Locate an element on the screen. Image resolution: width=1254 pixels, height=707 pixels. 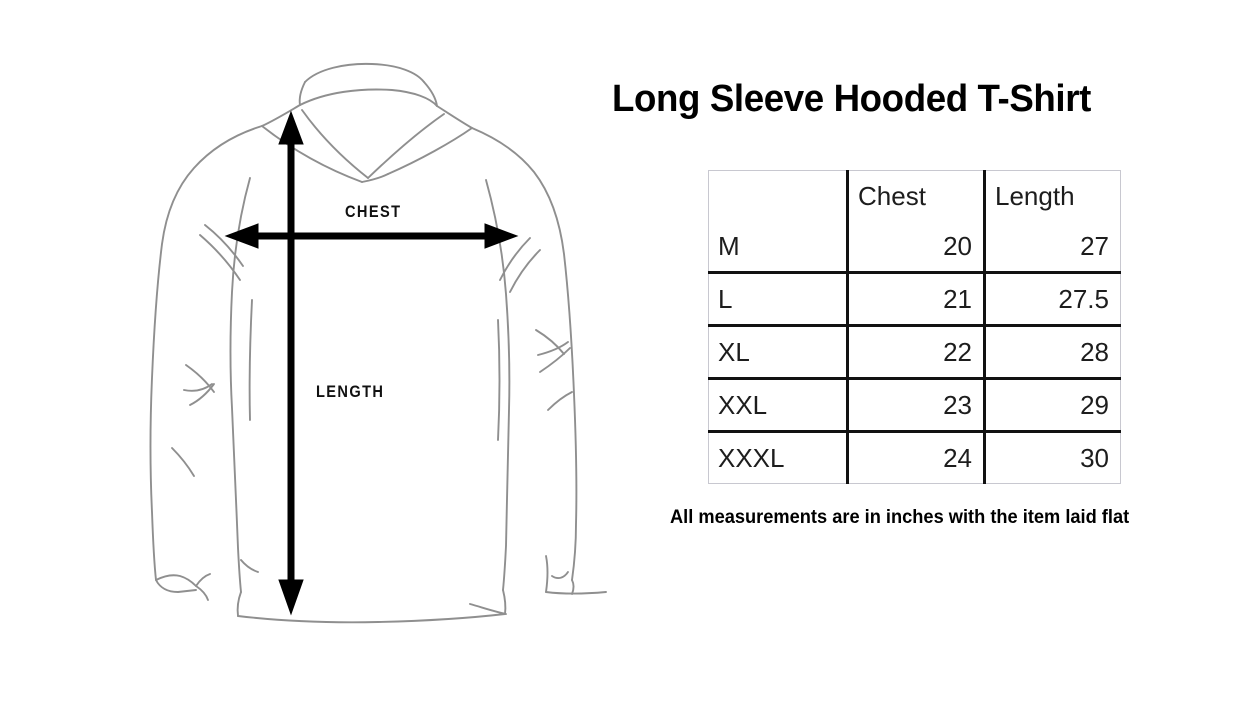
right-cuff-left-rib is located at coordinates (547, 574).